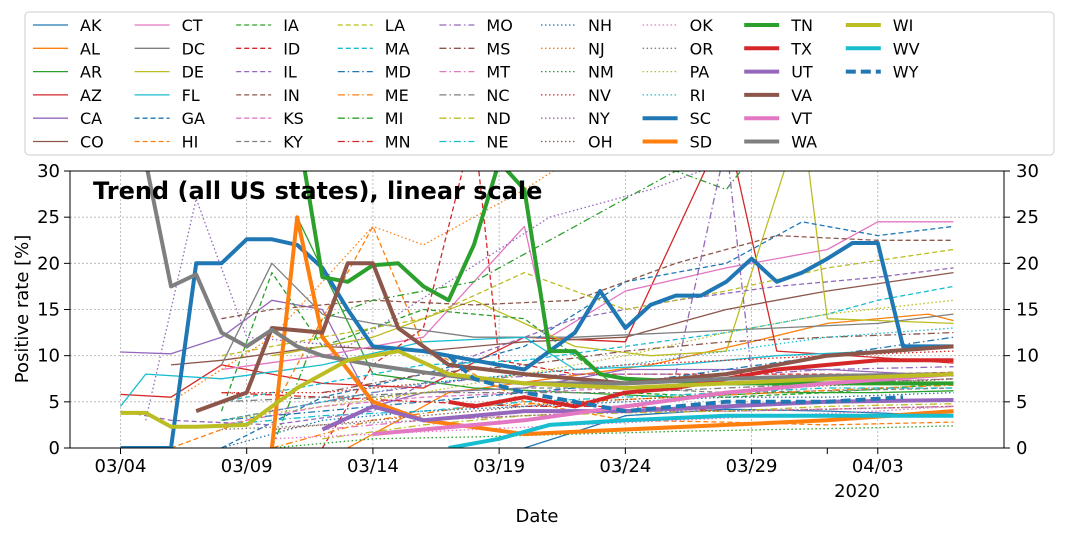 This screenshot has width=1066, height=538. Describe the element at coordinates (54, 448) in the screenshot. I see `y-tick-label-left: 0` at that location.